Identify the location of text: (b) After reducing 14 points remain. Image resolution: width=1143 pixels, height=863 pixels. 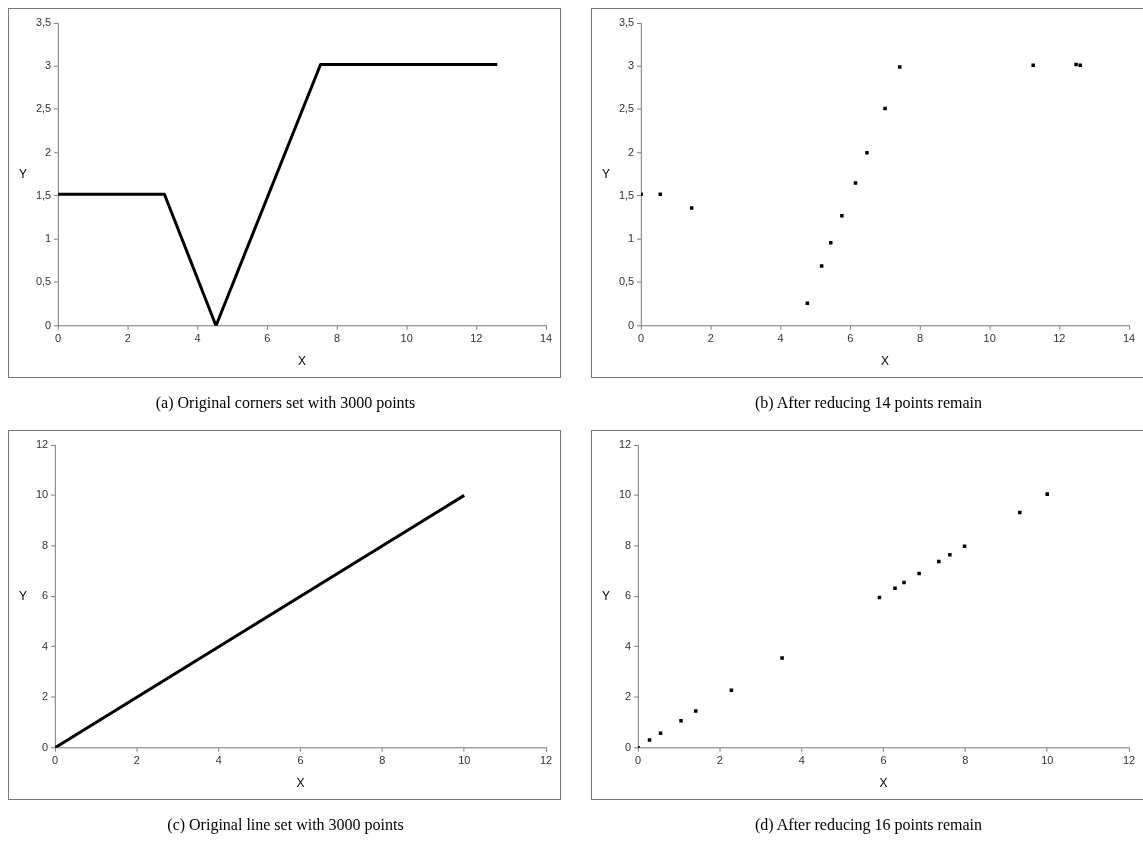
(868, 404).